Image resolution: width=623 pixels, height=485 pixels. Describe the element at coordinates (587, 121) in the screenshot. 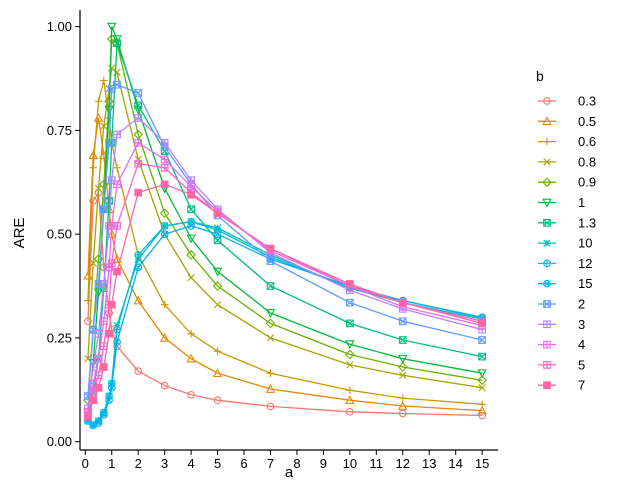

I see `legend-label: 0.5` at that location.